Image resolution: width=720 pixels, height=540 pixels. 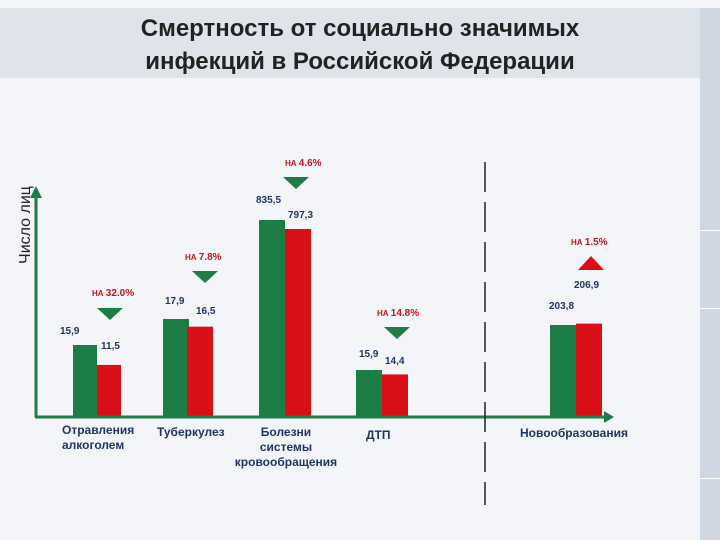 I want to click on category-label-tuberculosis: Туберкулез, so click(x=191, y=432).